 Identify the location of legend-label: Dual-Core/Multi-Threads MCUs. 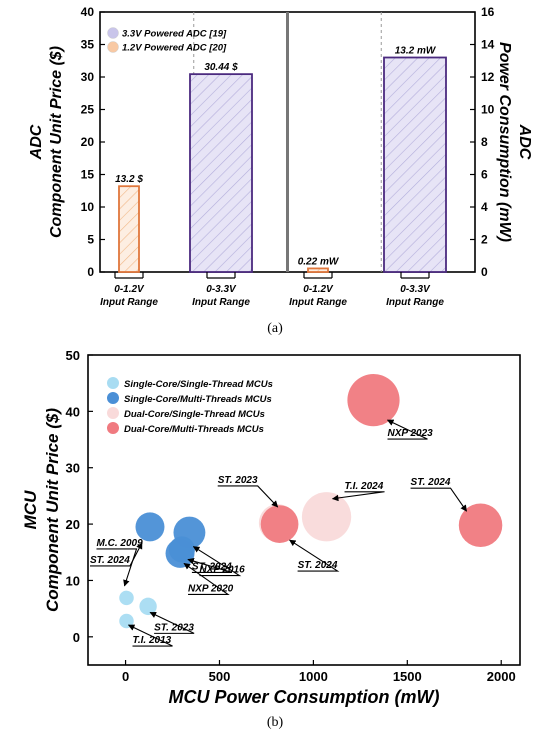
(194, 429).